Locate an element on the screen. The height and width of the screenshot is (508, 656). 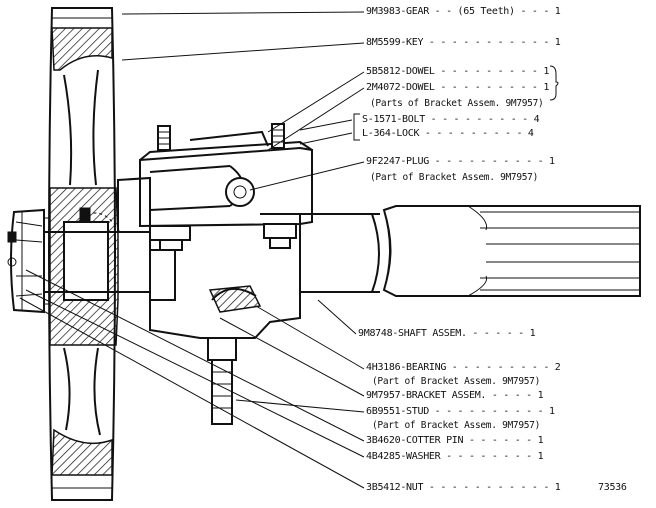
label-shaft: 9M8748-SHAFT ASSEM. - - - - - 1 is located at coordinates (447, 333).